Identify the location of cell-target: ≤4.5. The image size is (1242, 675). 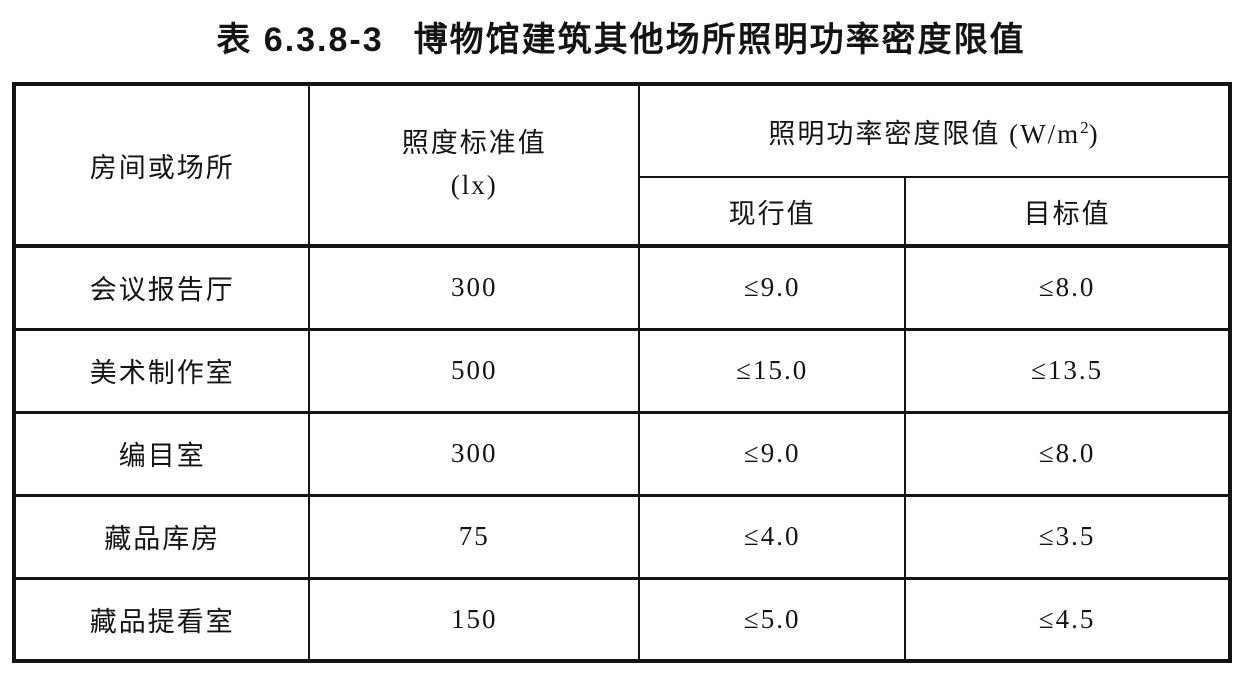
(1067, 619).